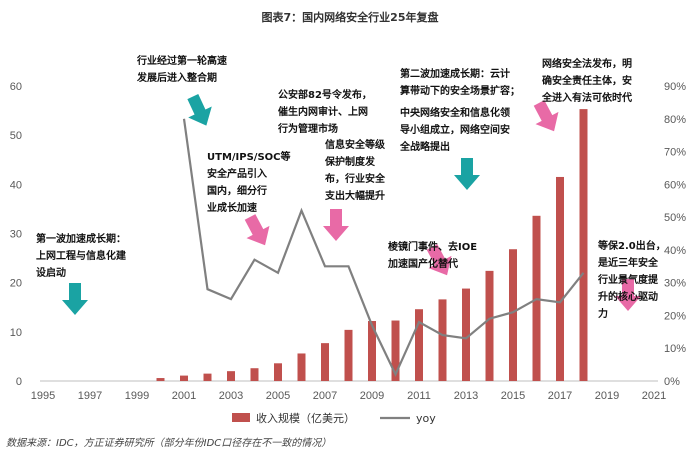 Image resolution: width=700 pixels, height=453 pixels. I want to click on x-tick: 2001, so click(184, 396).